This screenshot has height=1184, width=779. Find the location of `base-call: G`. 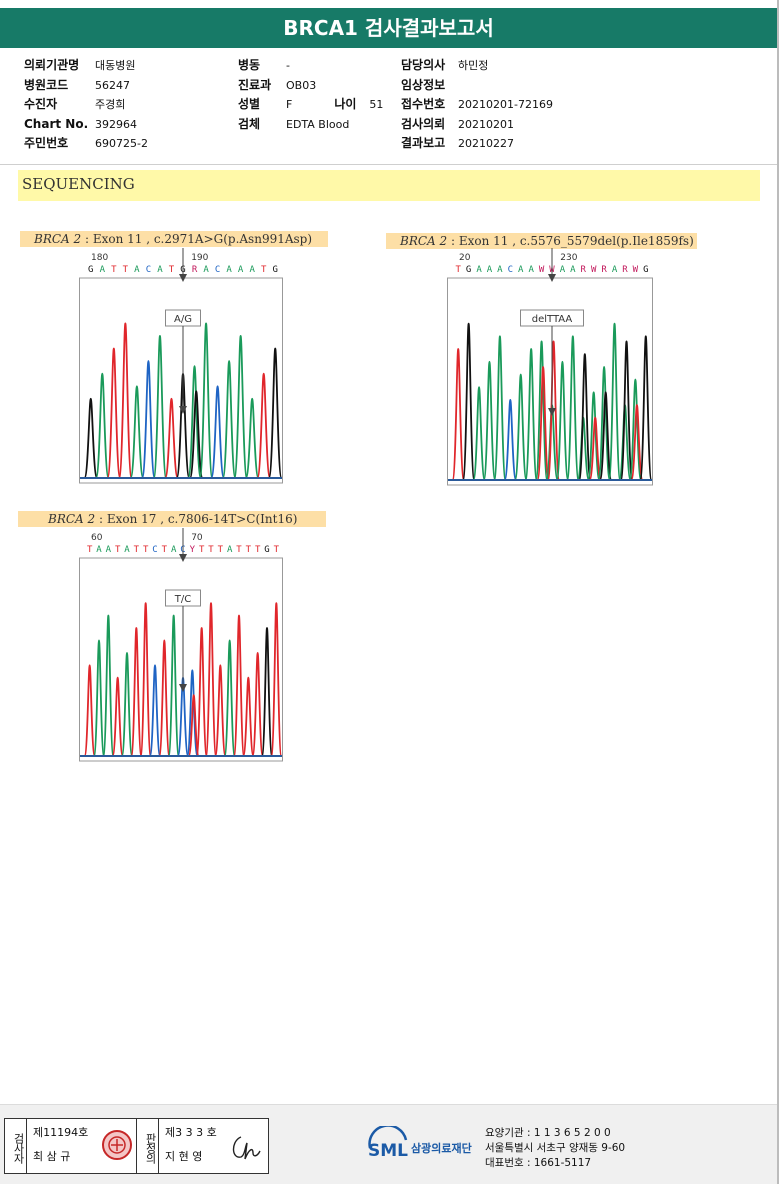

base-call: G is located at coordinates (468, 270).